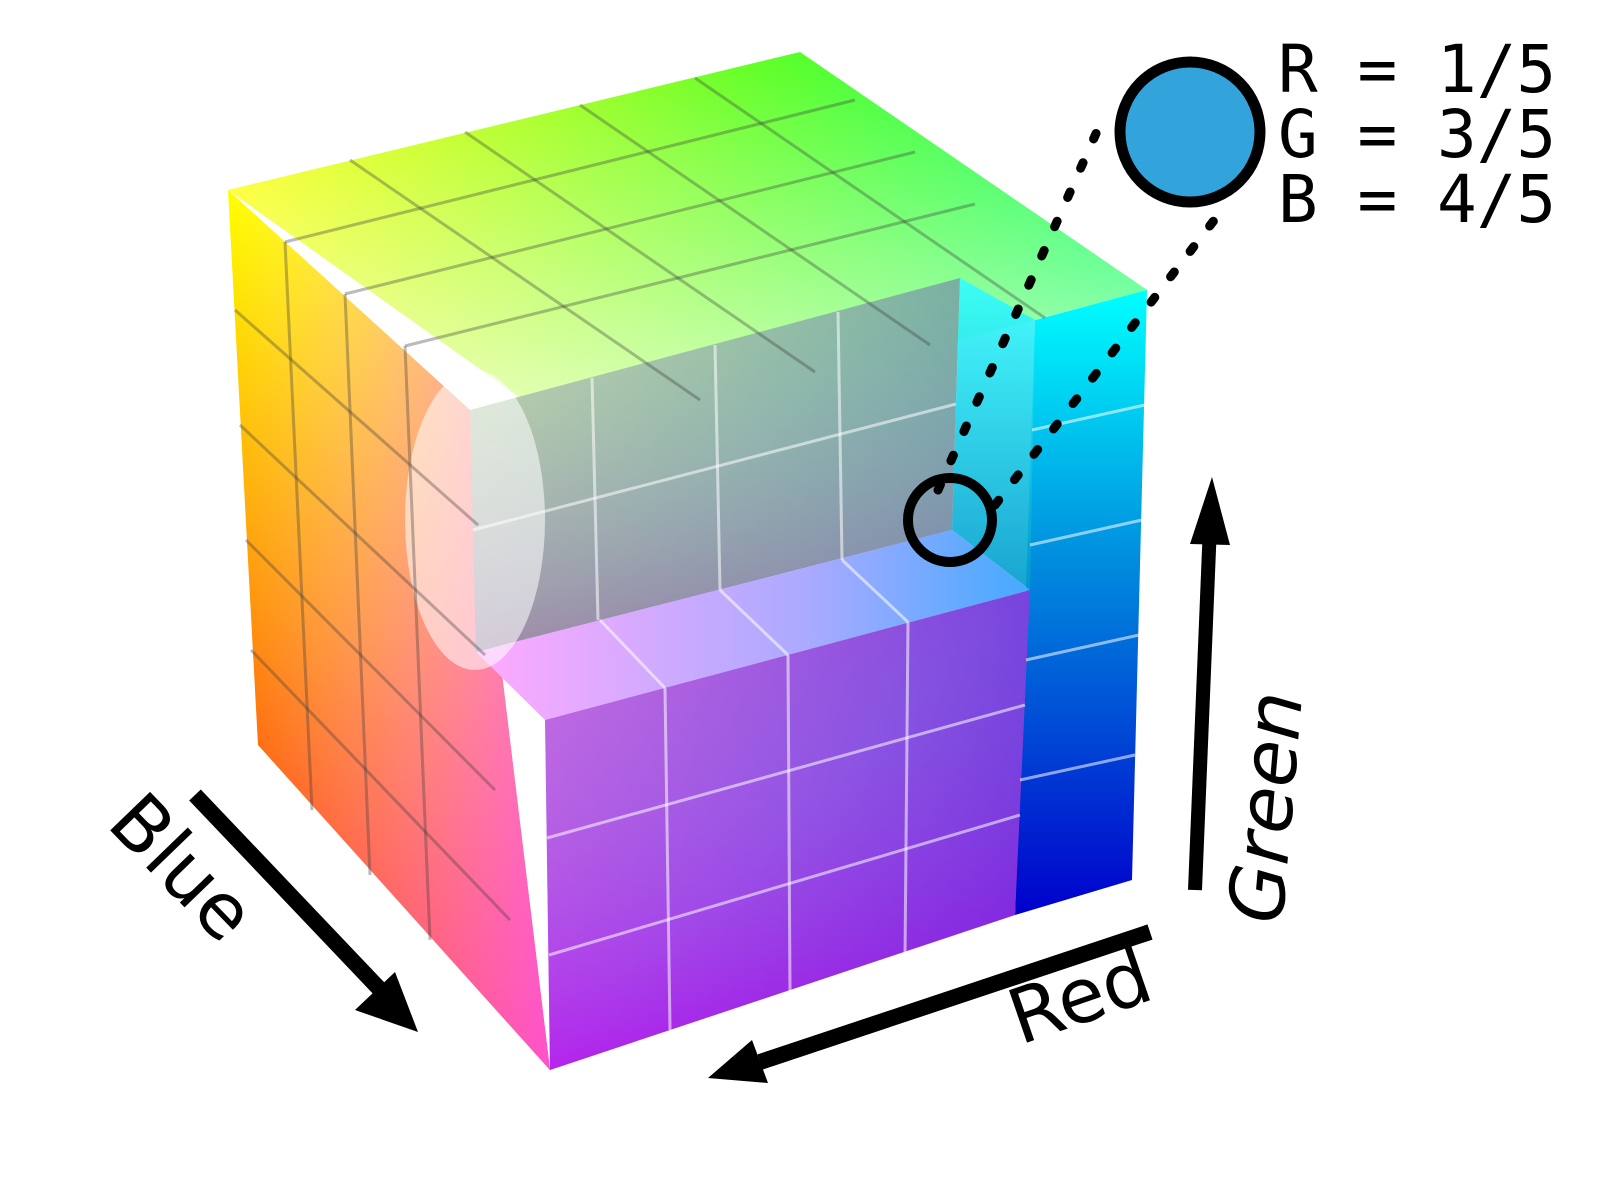  I want to click on red-axis-arrow-shaft, so click(955, 997).